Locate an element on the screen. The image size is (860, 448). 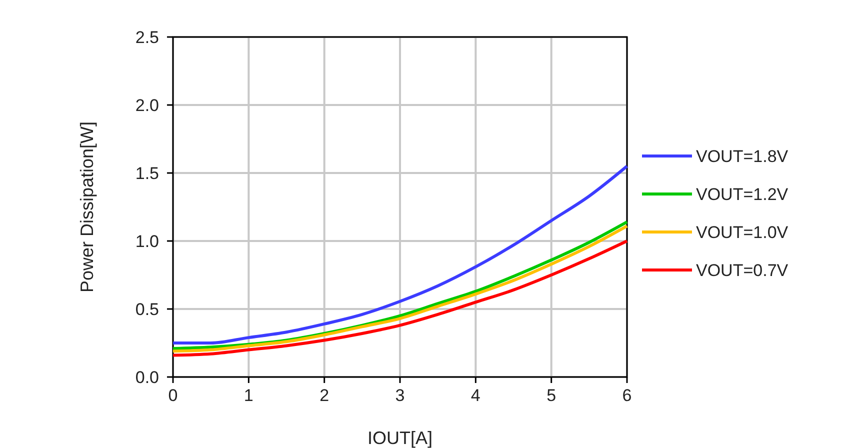
legend-label: VOUT=1.2V is located at coordinates (742, 194).